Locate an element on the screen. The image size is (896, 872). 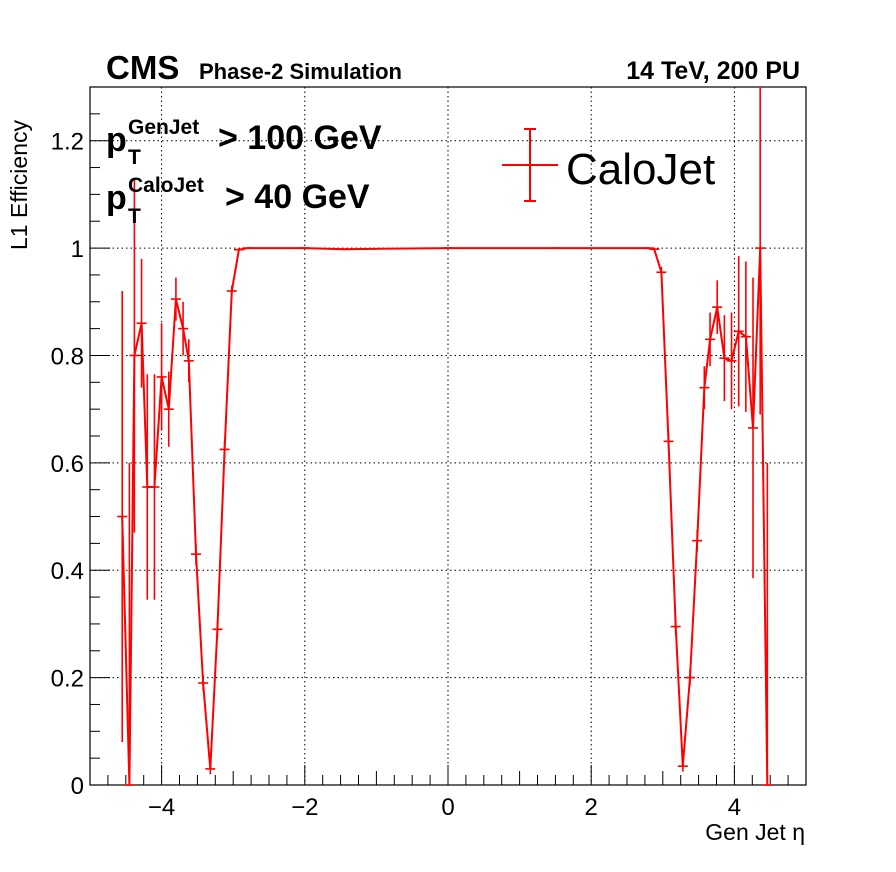
conditions-label: 14 TeV, 200 PU is located at coordinates (713, 71).